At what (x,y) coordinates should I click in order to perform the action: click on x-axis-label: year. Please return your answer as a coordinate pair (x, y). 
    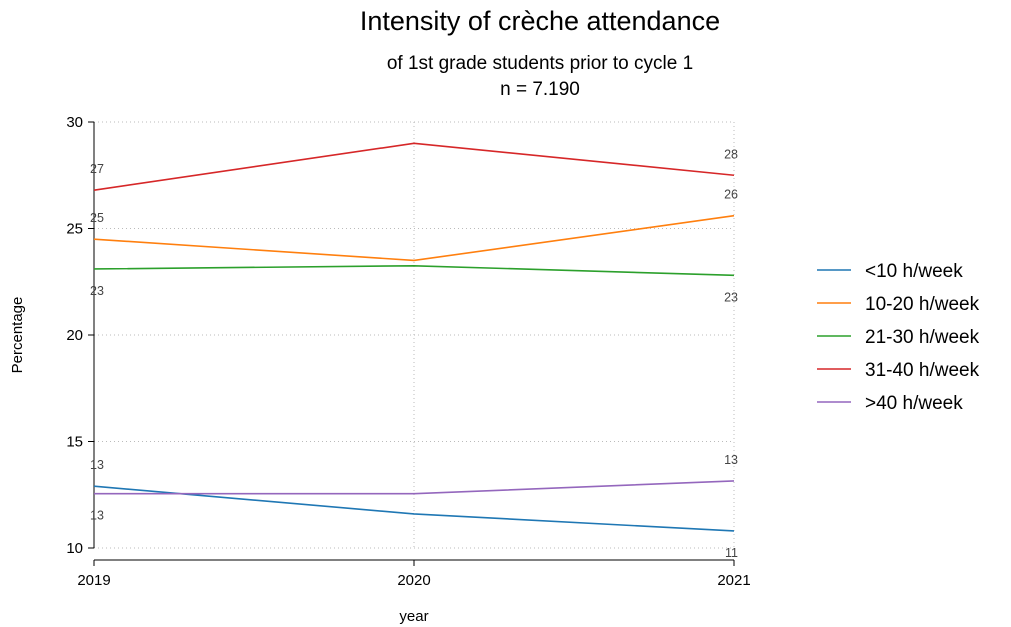
    Looking at the image, I should click on (413, 616).